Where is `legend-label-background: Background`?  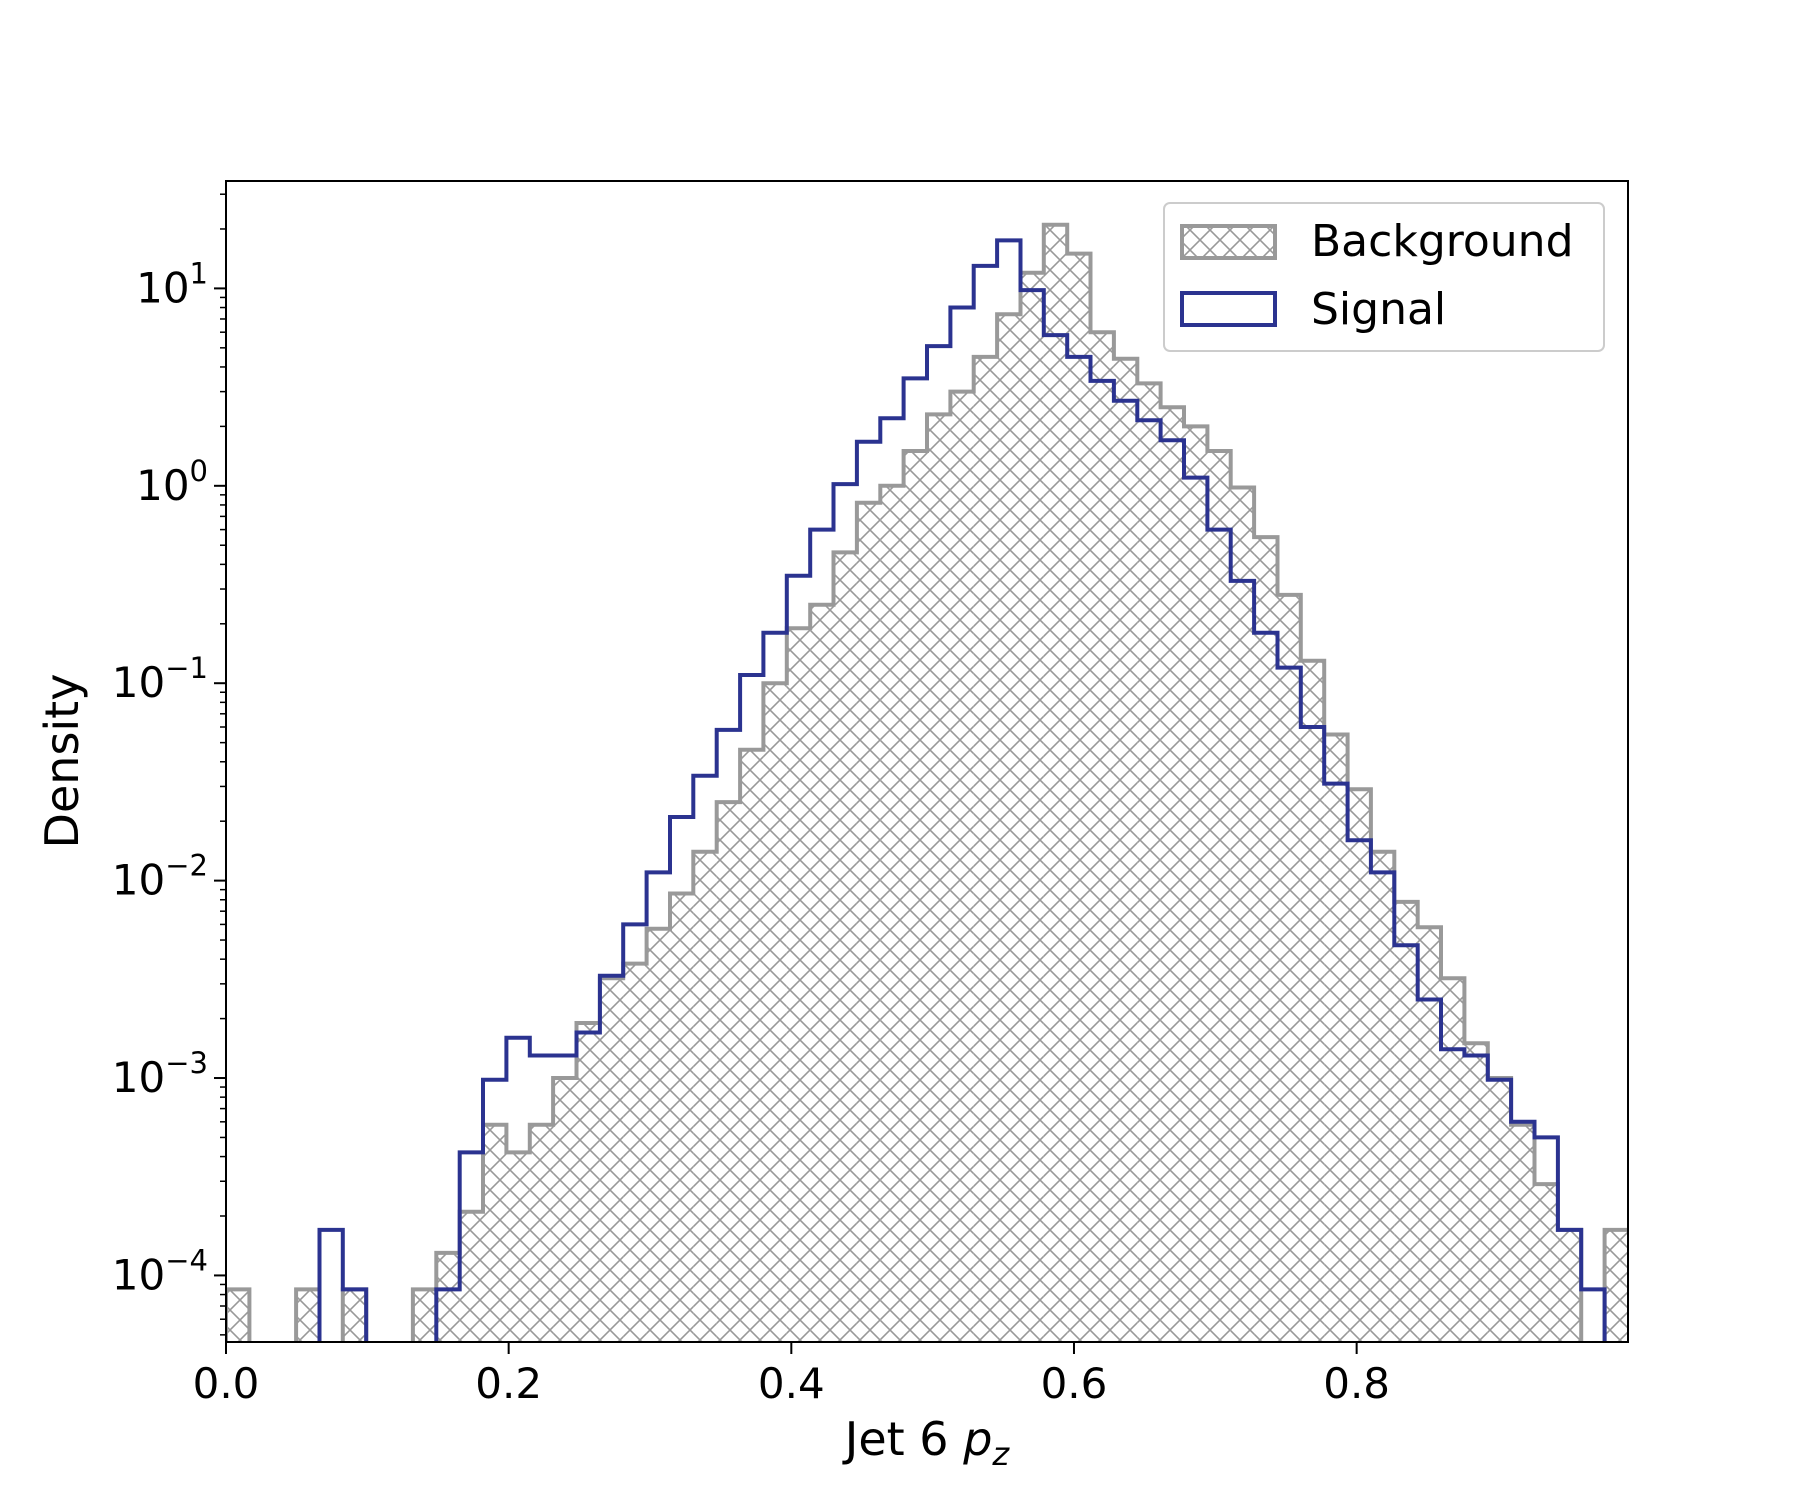 legend-label-background: Background is located at coordinates (1442, 241).